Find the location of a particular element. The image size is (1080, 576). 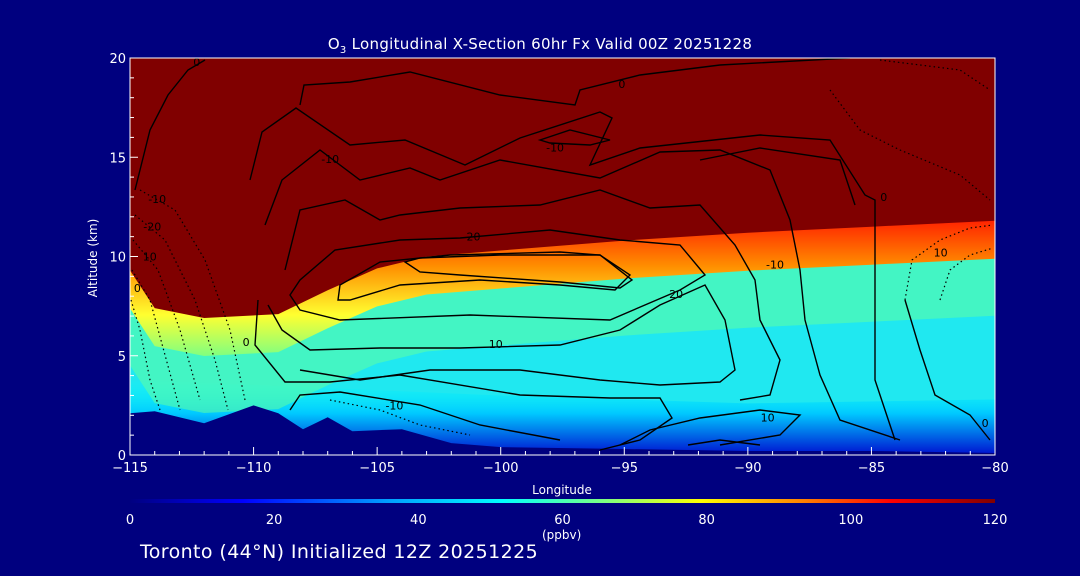

x-tick-label: −95 is located at coordinates (624, 468).